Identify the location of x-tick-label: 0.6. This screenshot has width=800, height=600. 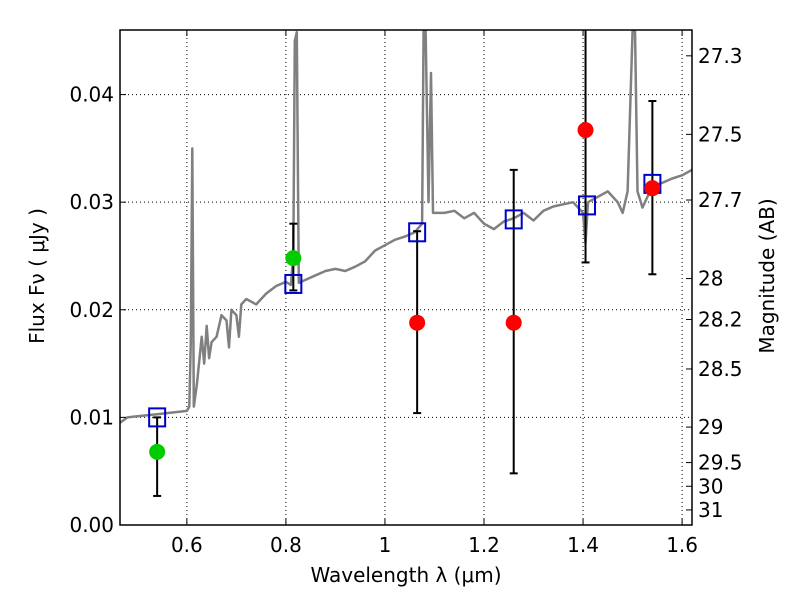
(187, 545).